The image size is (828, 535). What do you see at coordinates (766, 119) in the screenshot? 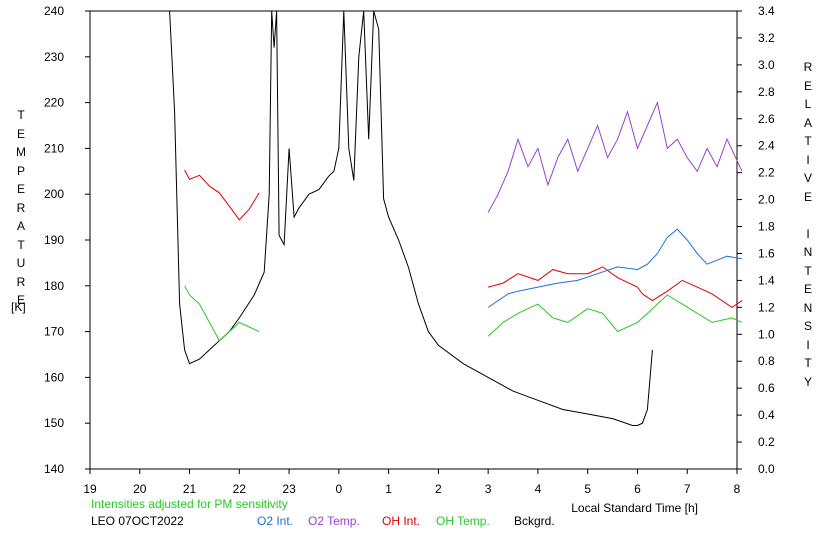
I see `right-tick-label: 2.6` at bounding box center [766, 119].